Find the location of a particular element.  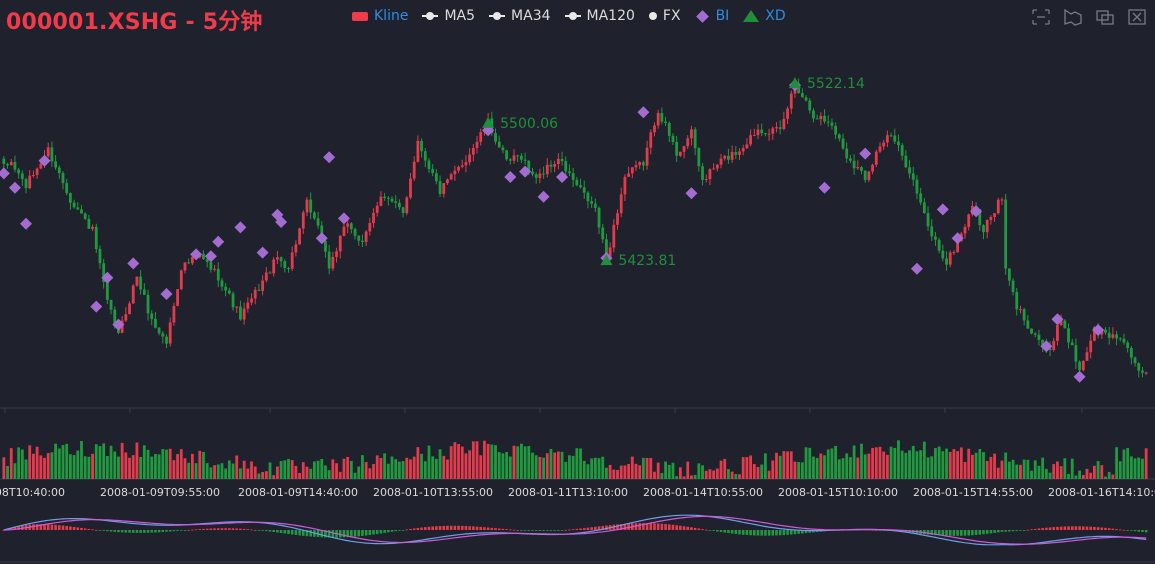

data-view-icon is located at coordinates (1105, 17).